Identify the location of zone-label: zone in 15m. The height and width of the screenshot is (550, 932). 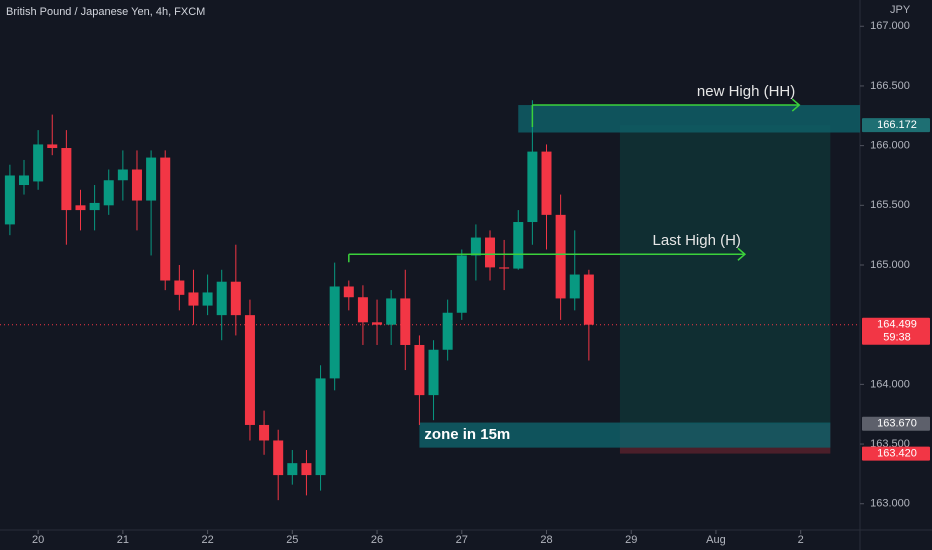
(467, 434).